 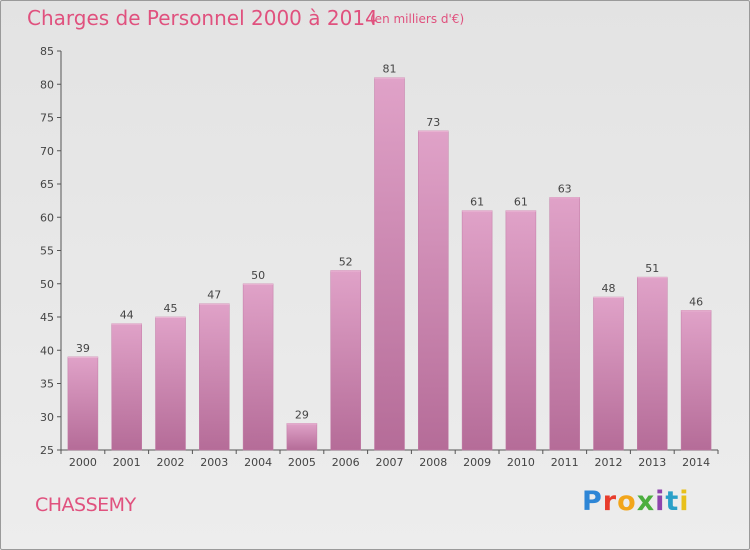 I want to click on y-tick-label: 85, so click(x=47, y=51).